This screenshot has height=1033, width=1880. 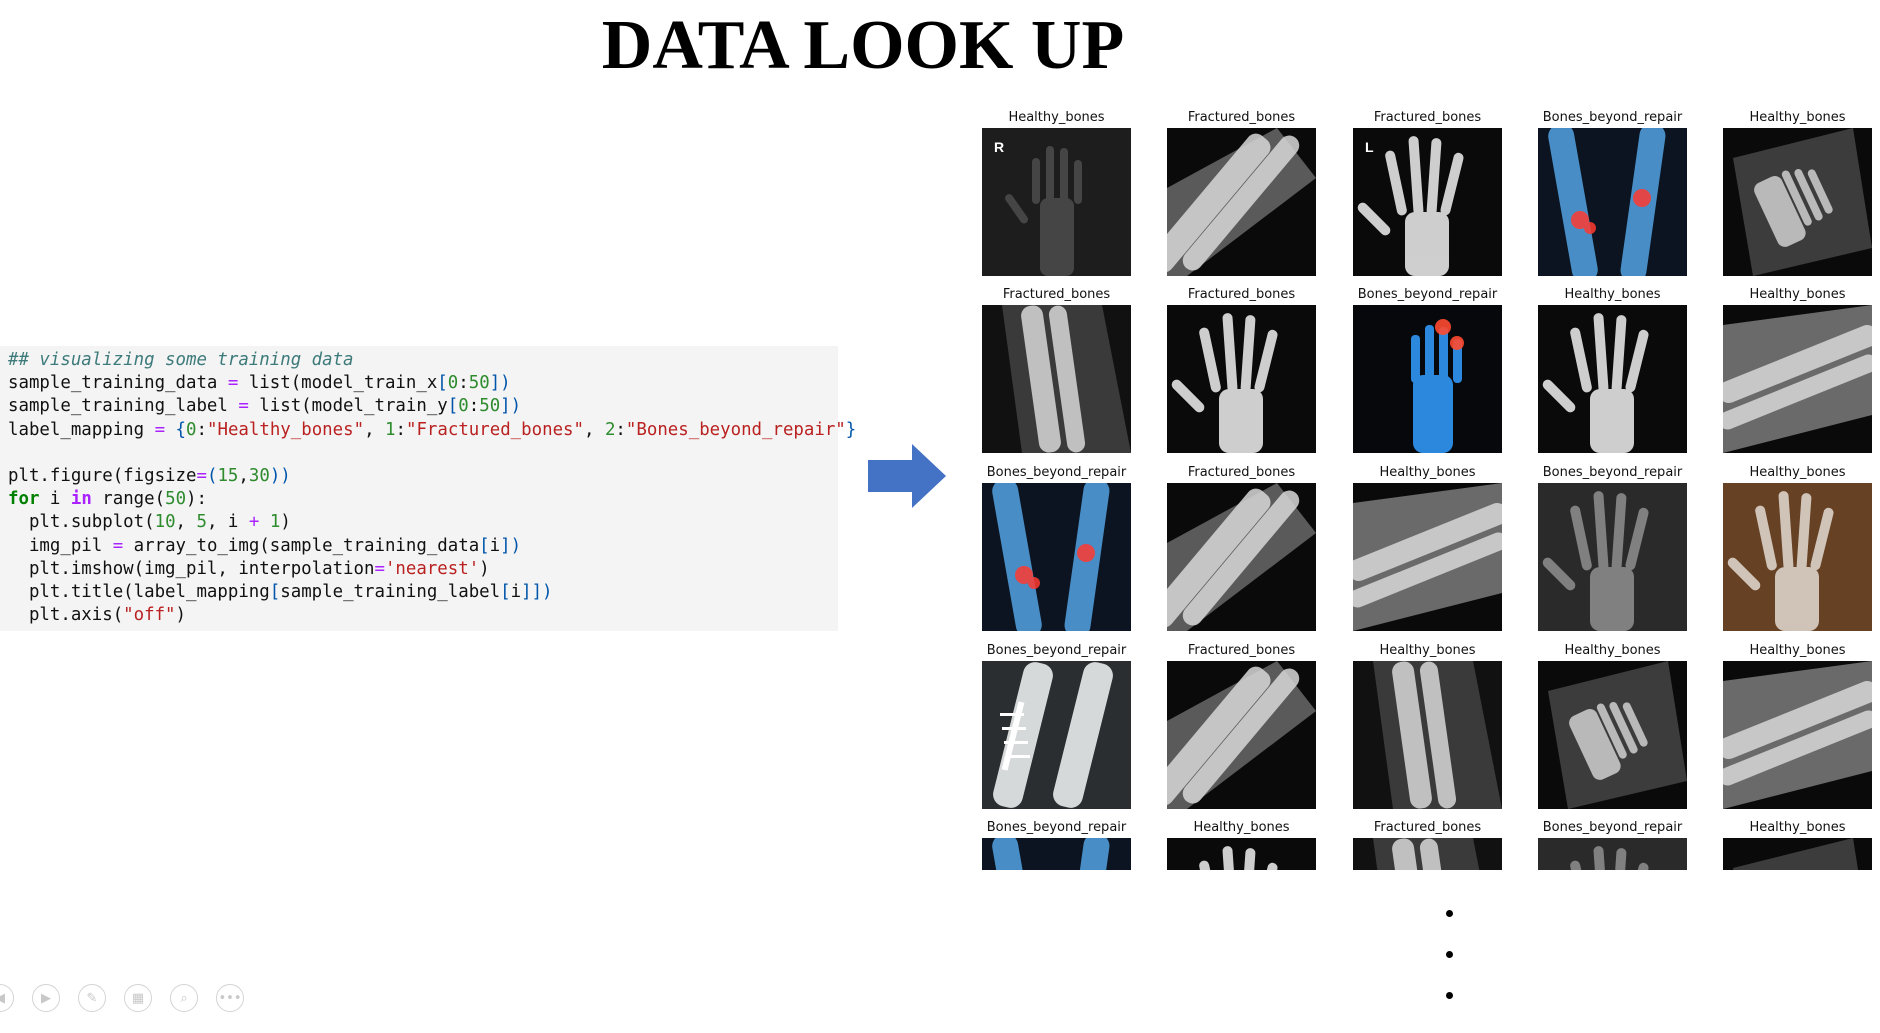 I want to click on code-token: plt.figure(figsize, so click(x=102, y=475).